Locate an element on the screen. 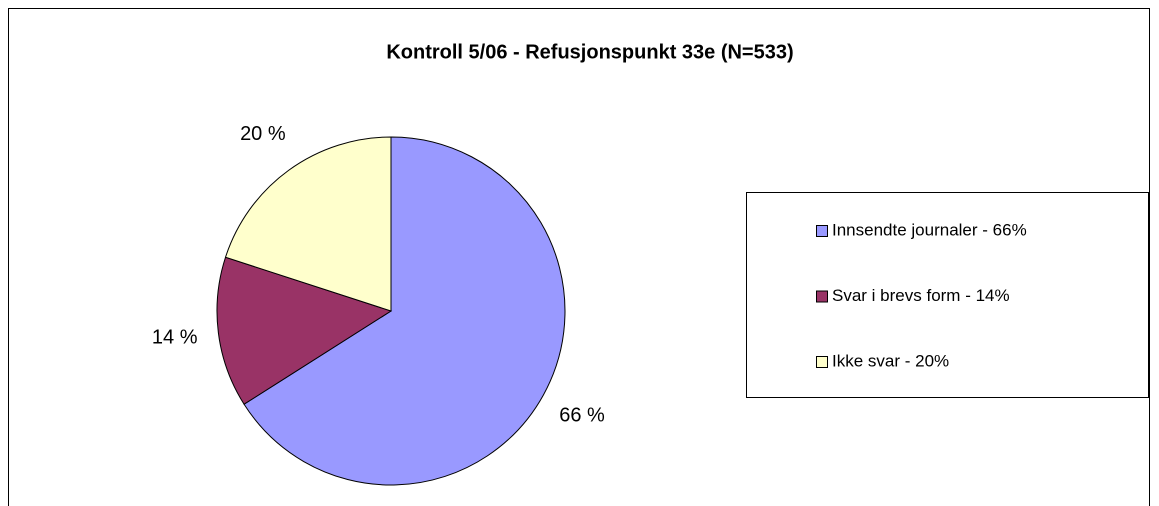 This screenshot has height=506, width=1159. data-label: 66 % is located at coordinates (582, 415).